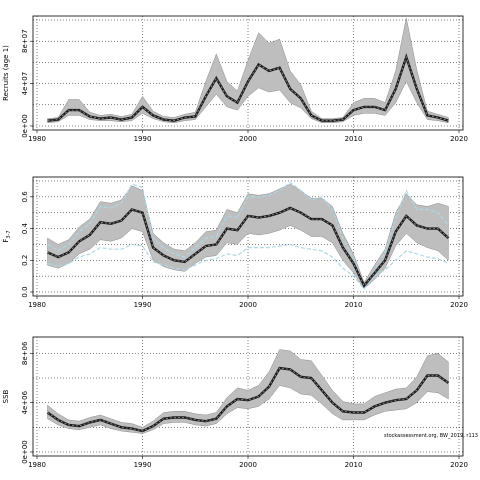 This screenshot has height=480, width=480. What do you see at coordinates (143, 305) in the screenshot?
I see `fishing-mortality-xtick-label: 1990` at bounding box center [143, 305].